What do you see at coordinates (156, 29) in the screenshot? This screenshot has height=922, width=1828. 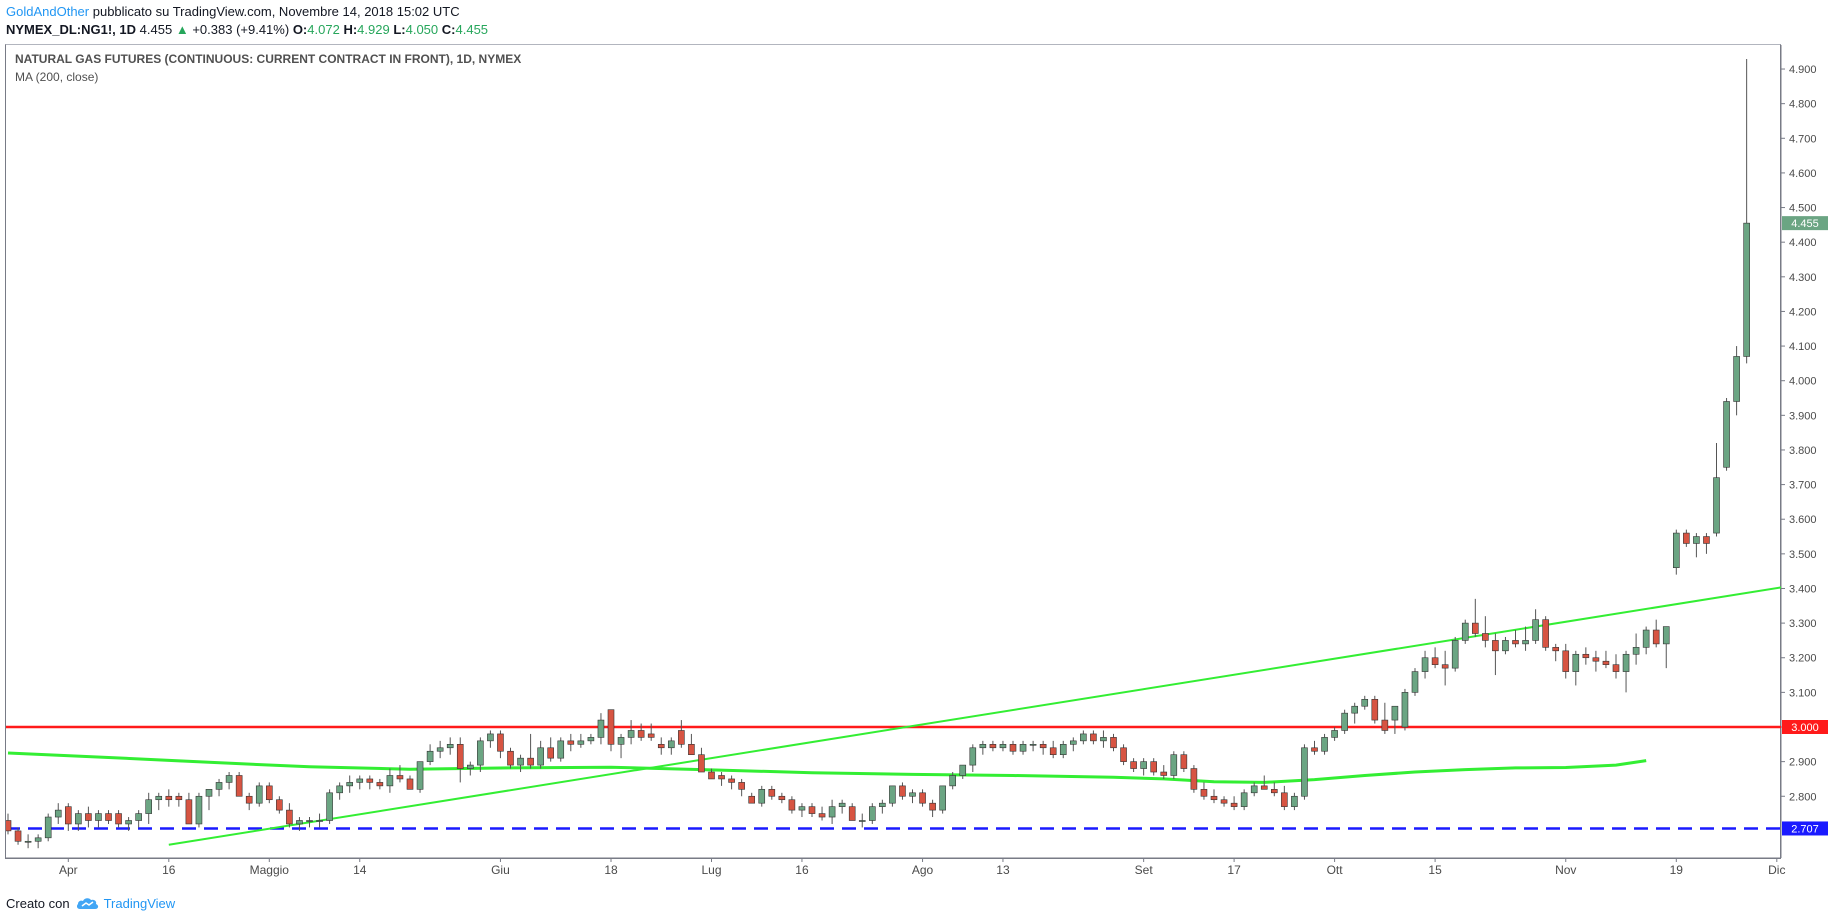 I see `last-price: 4.455` at bounding box center [156, 29].